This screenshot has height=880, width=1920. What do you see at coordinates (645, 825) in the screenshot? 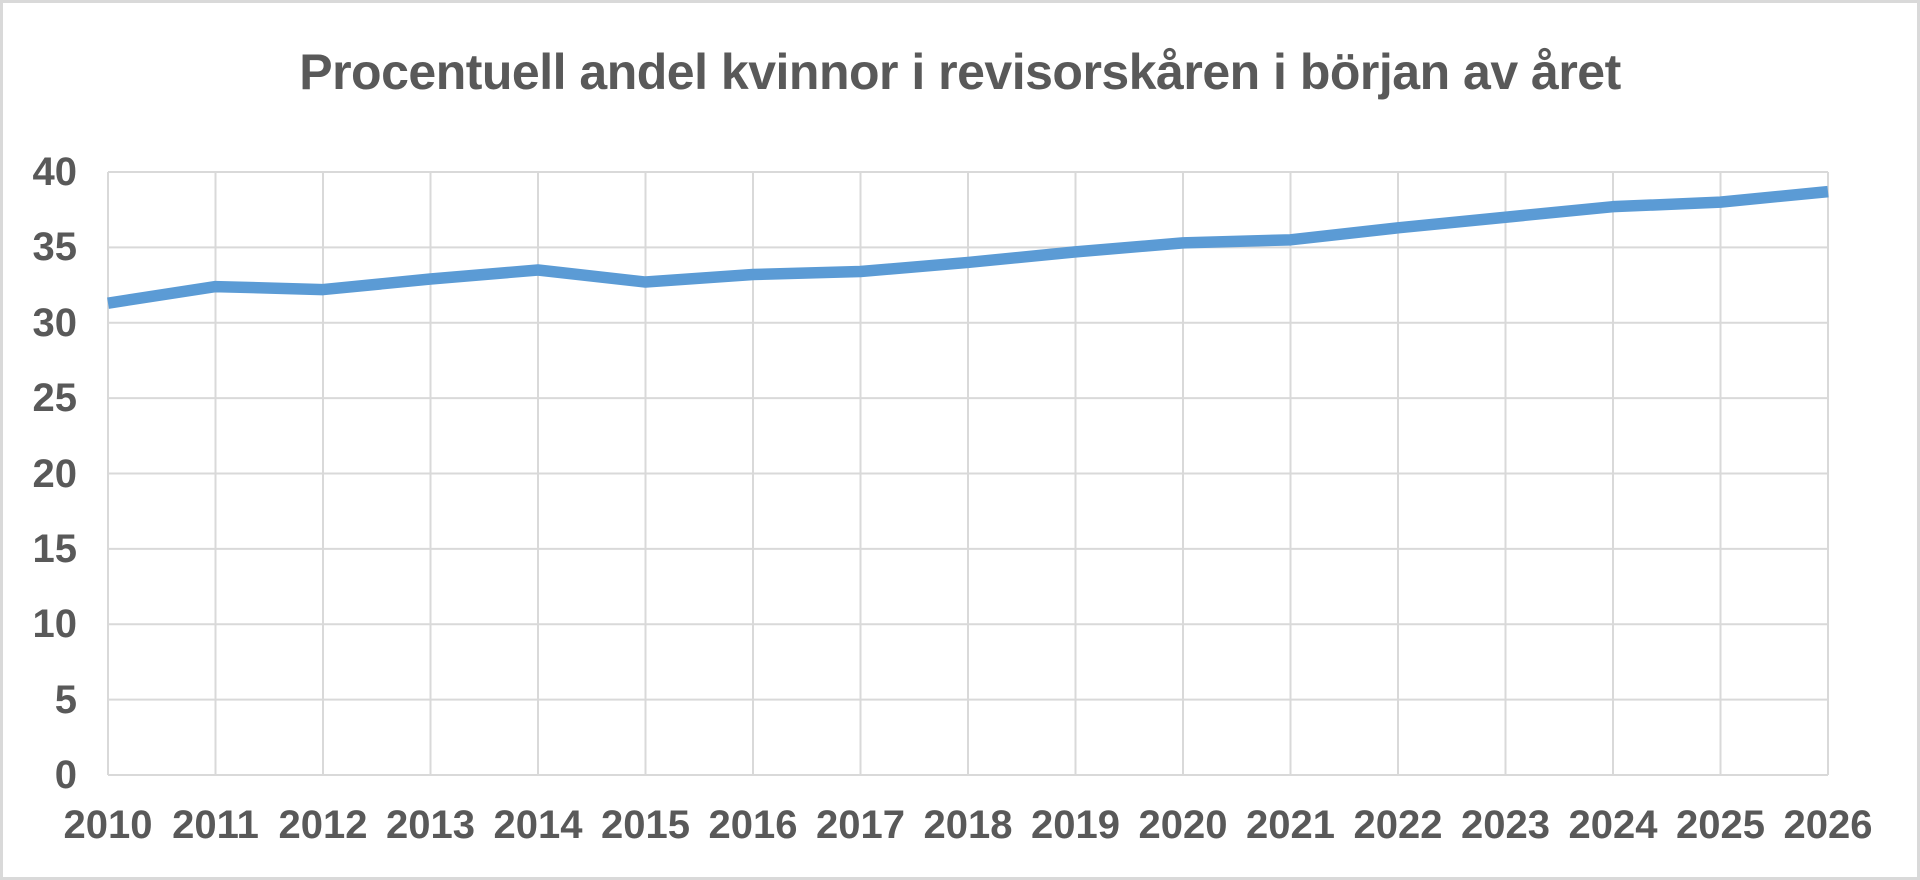
I see `x-tick-label-2015: 2015` at bounding box center [645, 825].